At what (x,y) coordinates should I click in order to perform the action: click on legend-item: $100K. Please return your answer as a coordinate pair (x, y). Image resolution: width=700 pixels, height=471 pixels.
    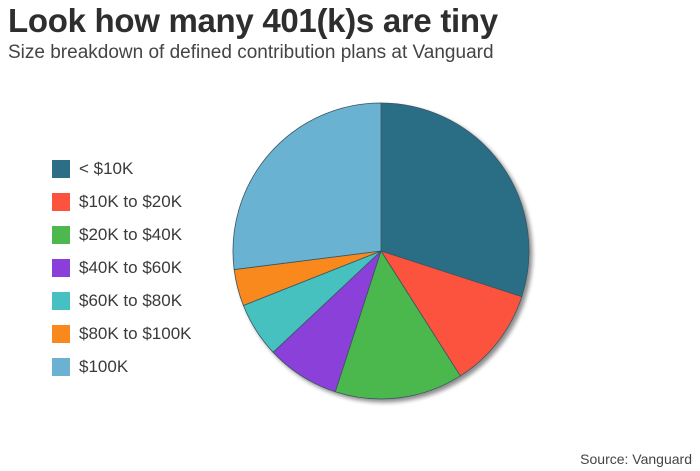
    Looking at the image, I should click on (121, 366).